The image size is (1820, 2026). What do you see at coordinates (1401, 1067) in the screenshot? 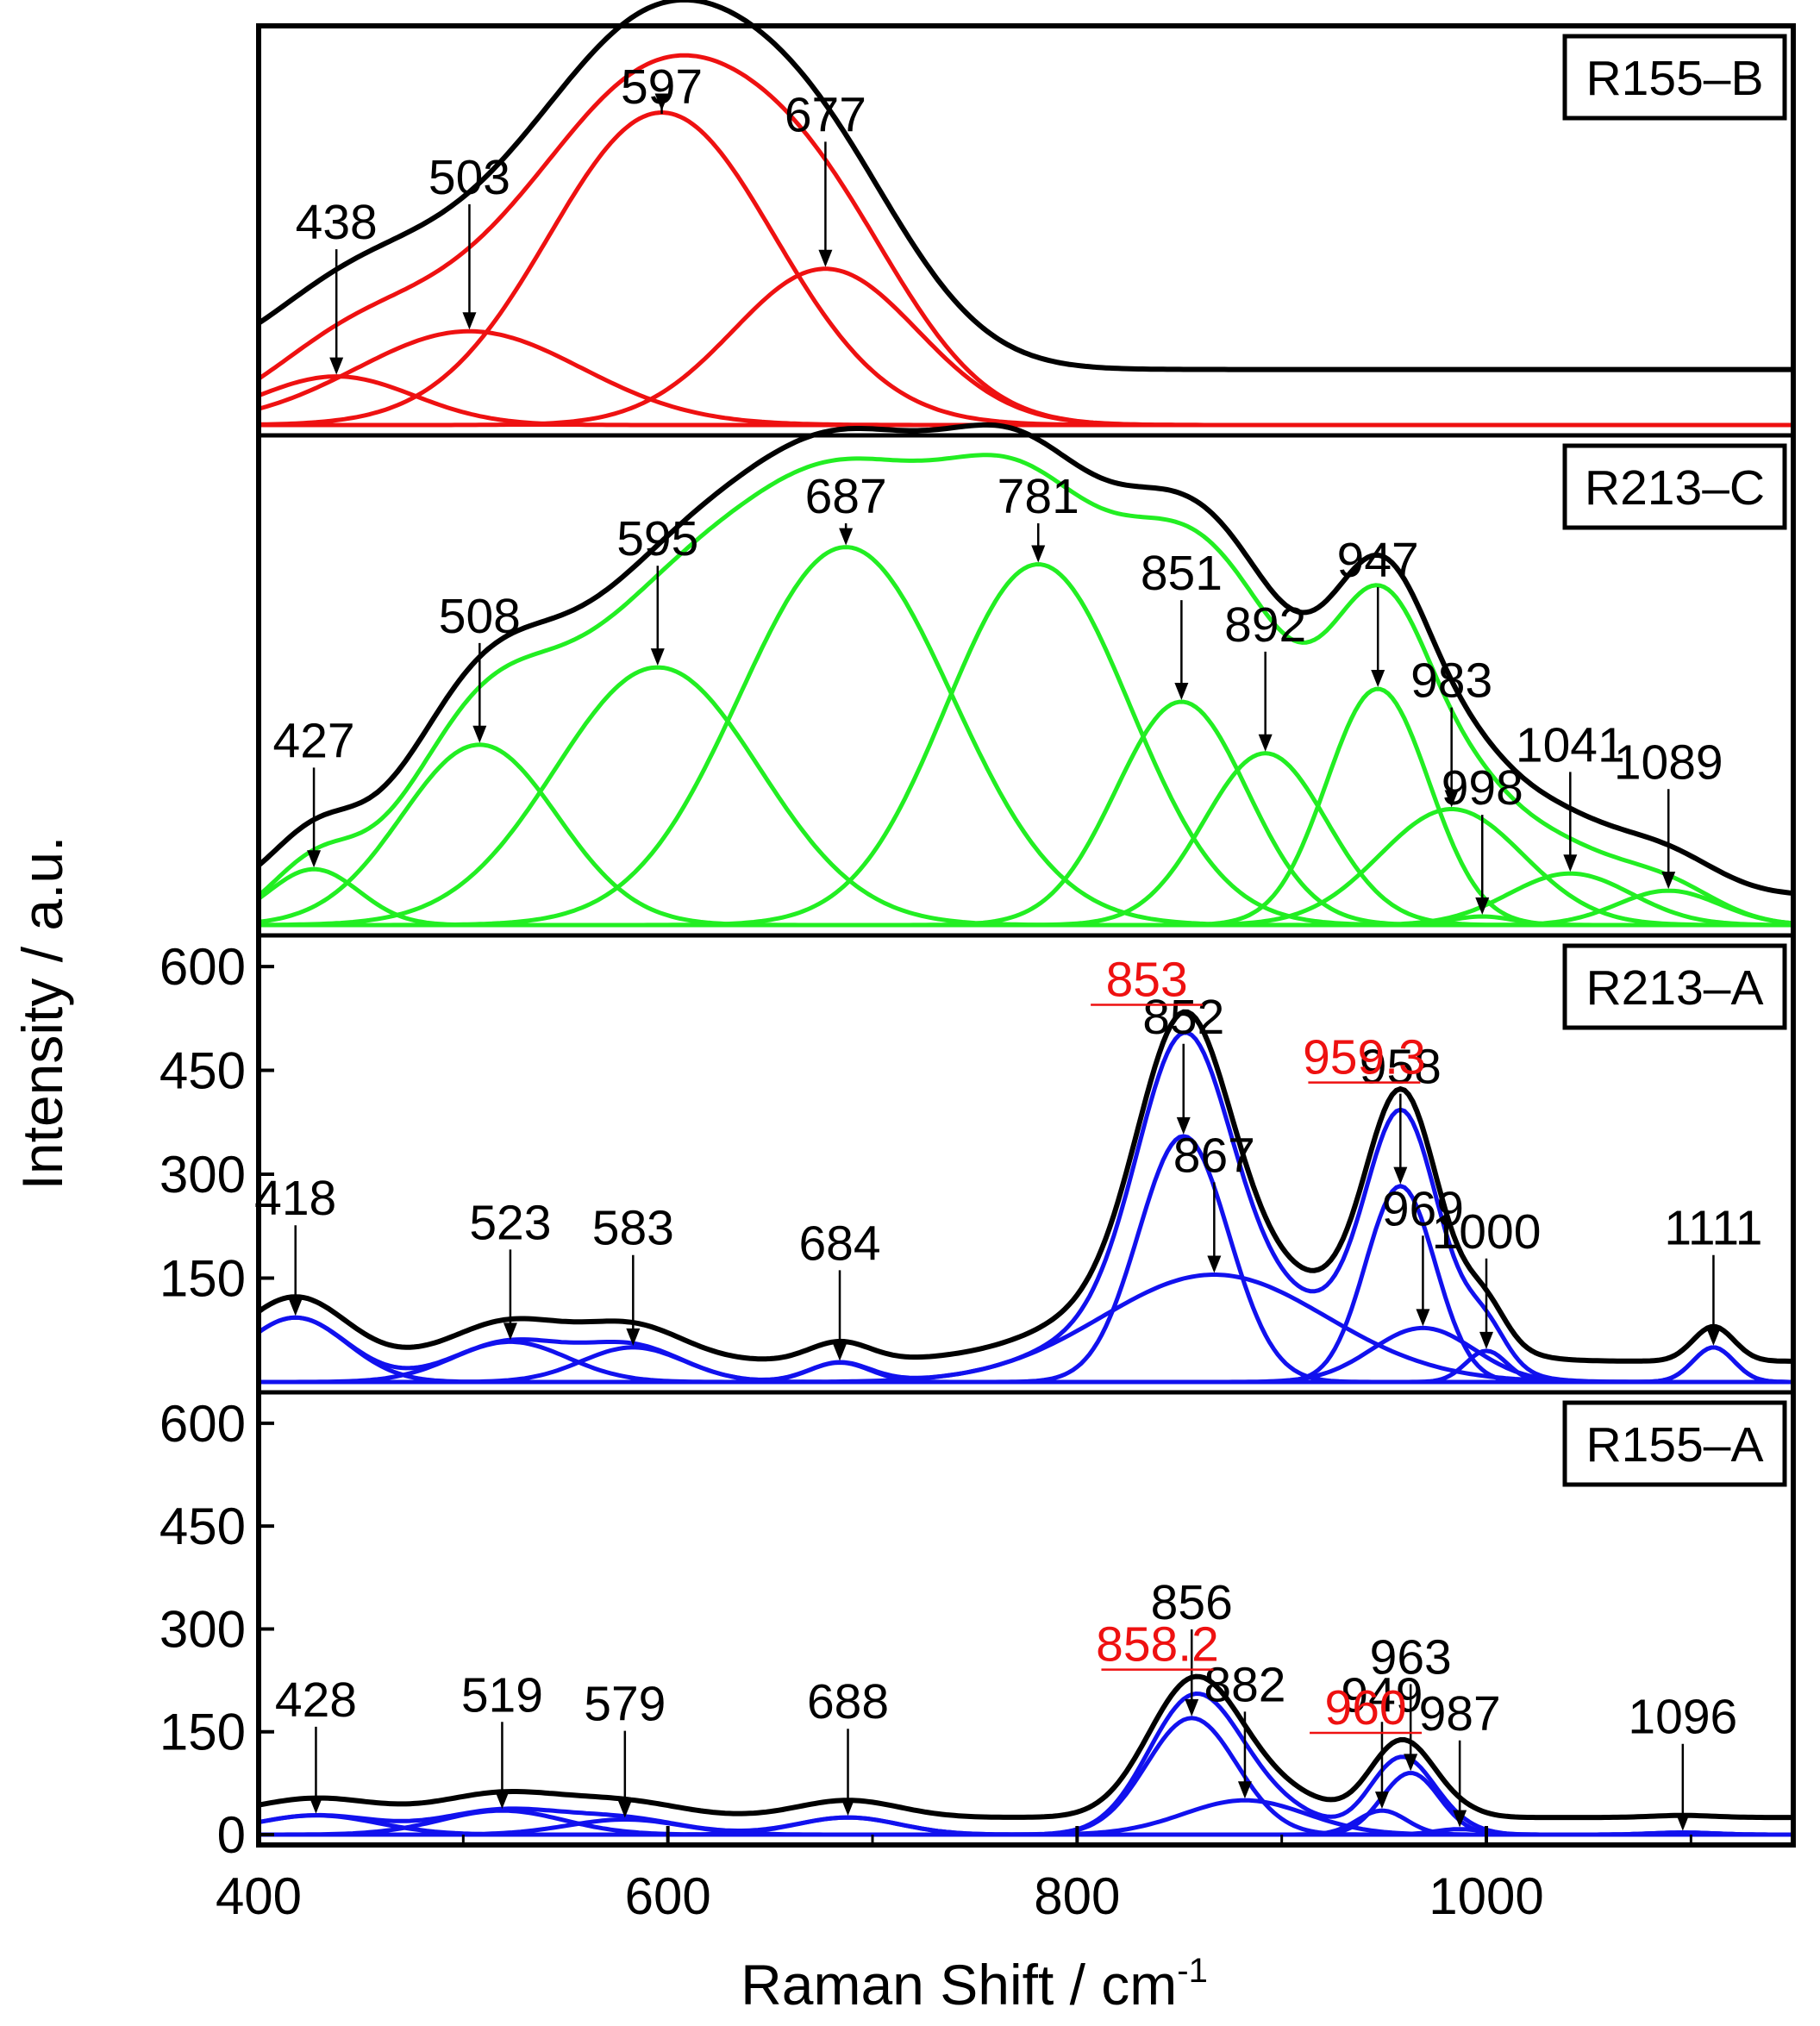
I see `peak-label-958: 958` at bounding box center [1401, 1067].